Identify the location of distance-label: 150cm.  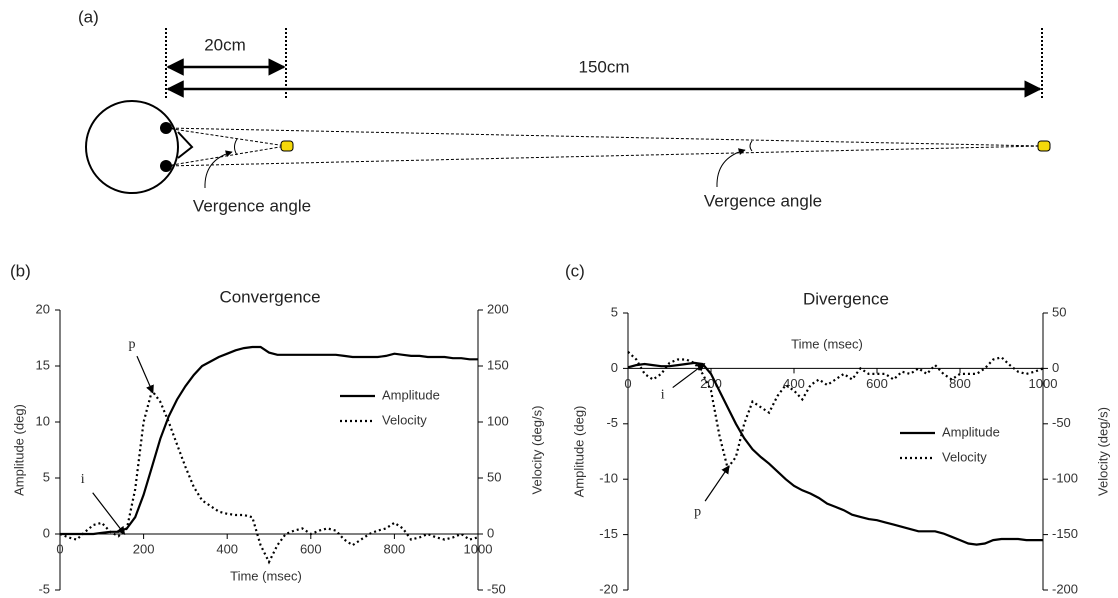
(603, 66).